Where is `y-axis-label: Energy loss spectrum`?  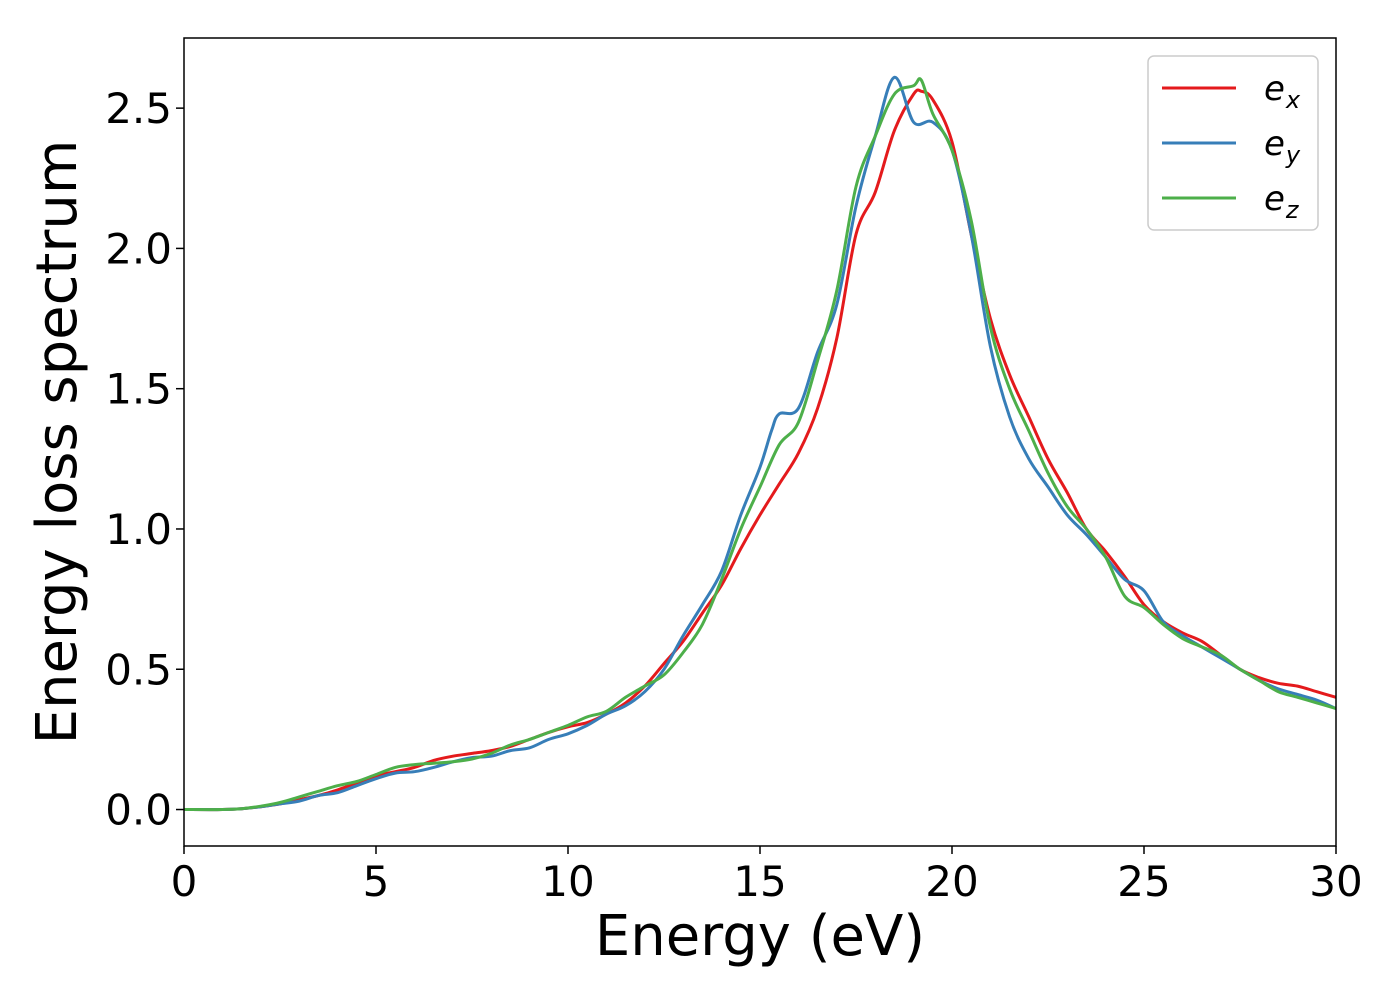 y-axis-label: Energy loss spectrum is located at coordinates (57, 442).